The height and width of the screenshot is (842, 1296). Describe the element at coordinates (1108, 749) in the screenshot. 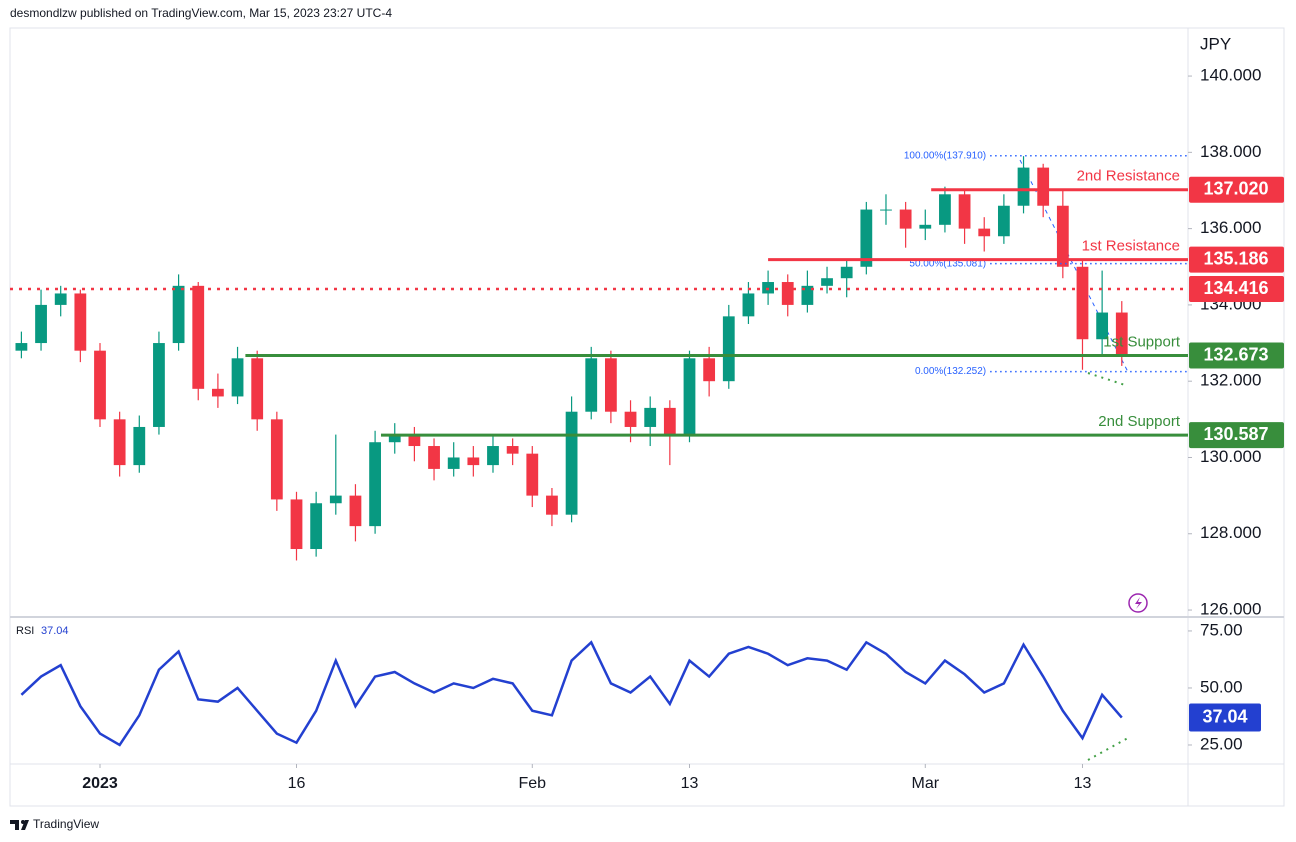

I see `rsi-divergence-line` at that location.